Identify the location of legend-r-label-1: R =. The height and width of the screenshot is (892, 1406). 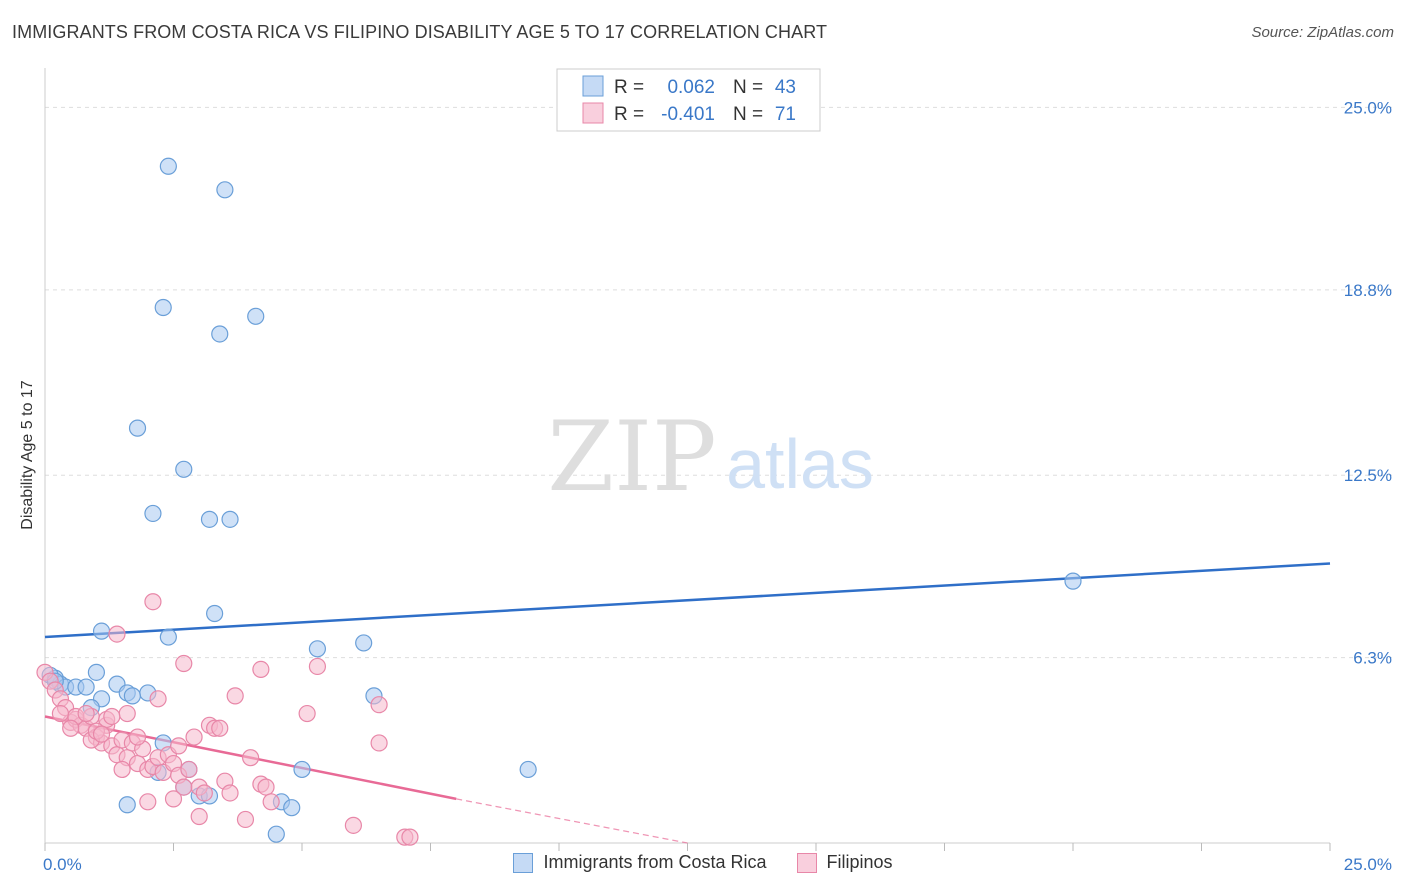
(629, 114).